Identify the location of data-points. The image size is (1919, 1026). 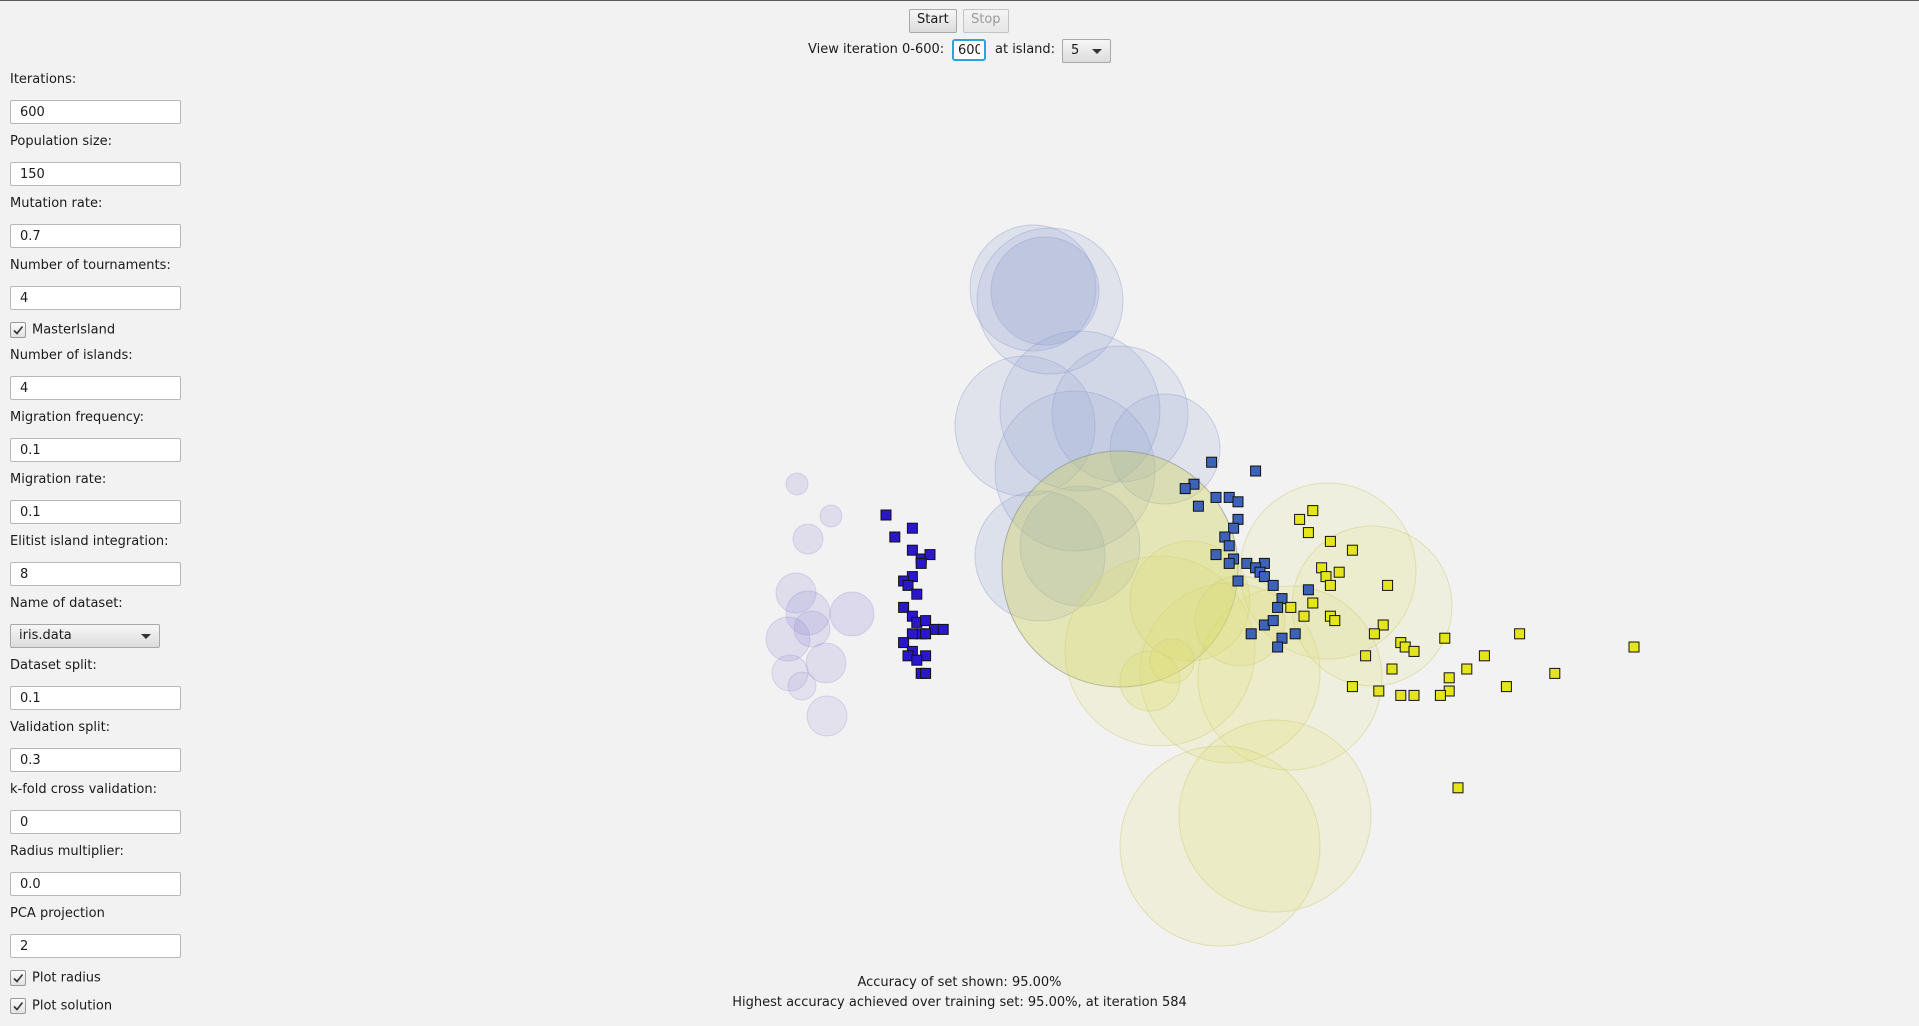
(1260, 625).